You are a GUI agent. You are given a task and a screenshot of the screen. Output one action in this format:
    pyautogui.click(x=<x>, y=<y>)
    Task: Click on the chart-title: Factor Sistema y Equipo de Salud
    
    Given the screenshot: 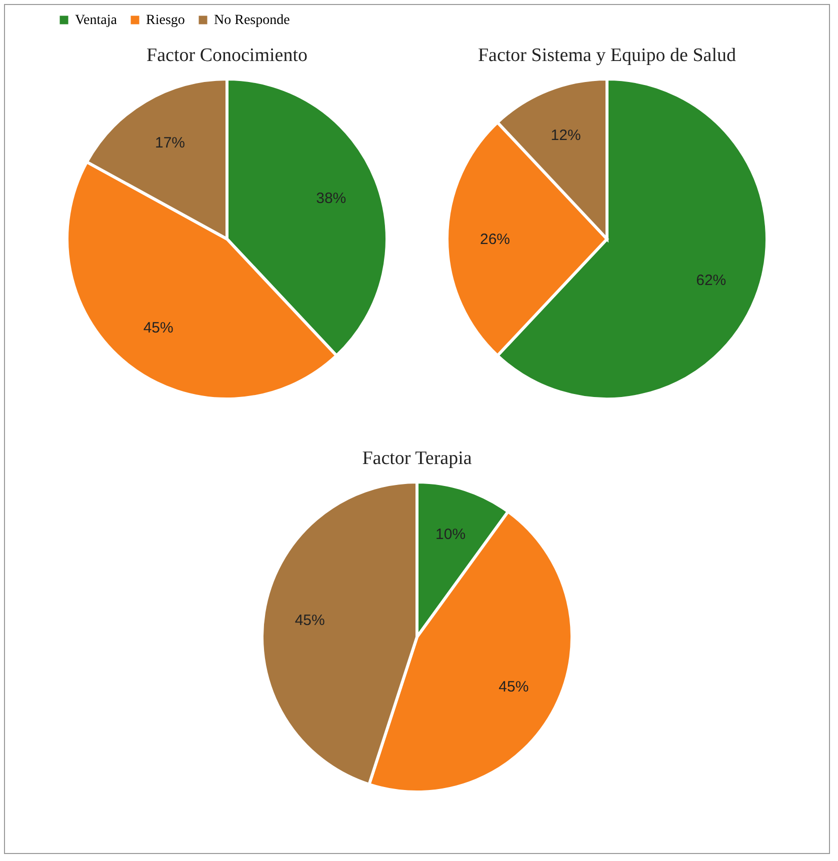 What is the action you would take?
    pyautogui.click(x=607, y=55)
    